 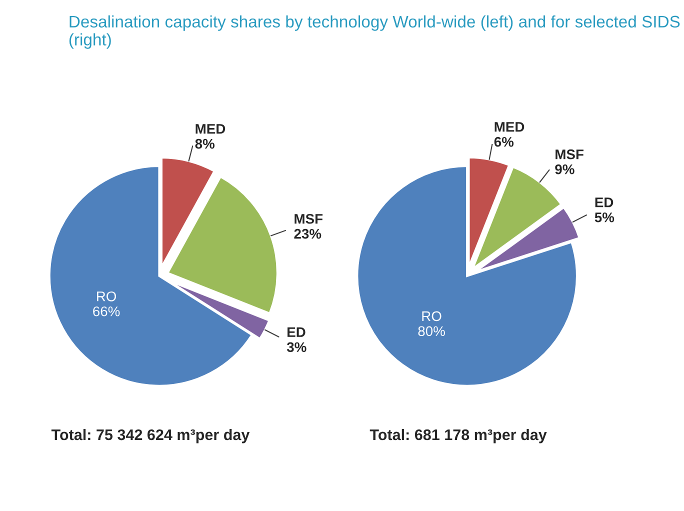 What do you see at coordinates (458, 436) in the screenshot?
I see `text: Total: 681 178 m³per day` at bounding box center [458, 436].